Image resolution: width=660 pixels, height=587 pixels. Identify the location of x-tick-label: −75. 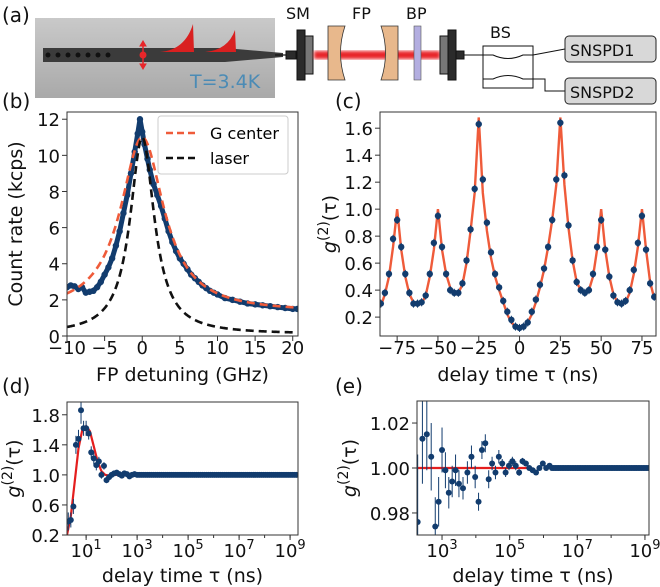
(397, 348).